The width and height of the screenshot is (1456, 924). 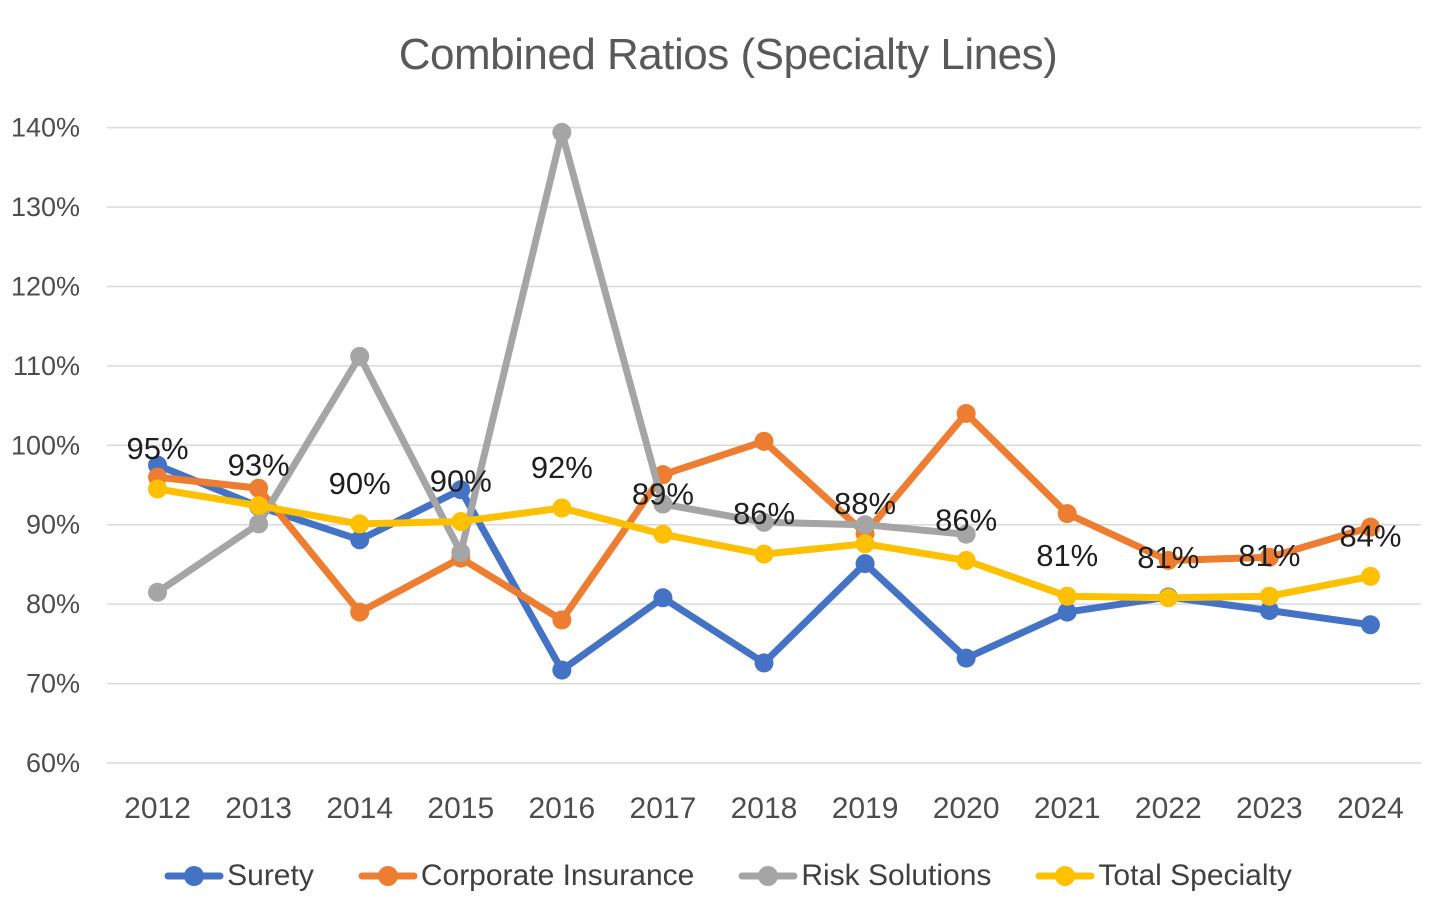 What do you see at coordinates (359, 808) in the screenshot?
I see `x-tick-label: 2014` at bounding box center [359, 808].